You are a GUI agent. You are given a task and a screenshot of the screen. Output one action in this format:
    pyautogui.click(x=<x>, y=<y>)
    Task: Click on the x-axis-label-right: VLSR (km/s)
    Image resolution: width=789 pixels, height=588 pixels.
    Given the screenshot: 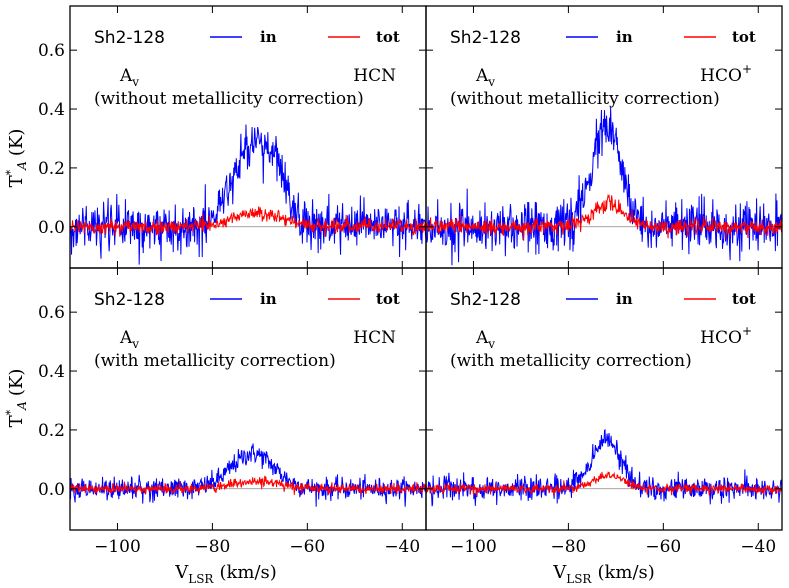 What is the action you would take?
    pyautogui.click(x=603, y=574)
    